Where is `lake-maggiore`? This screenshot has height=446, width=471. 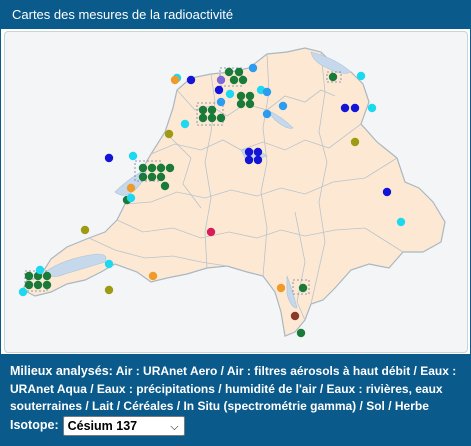 lake-maggiore is located at coordinates (292, 292).